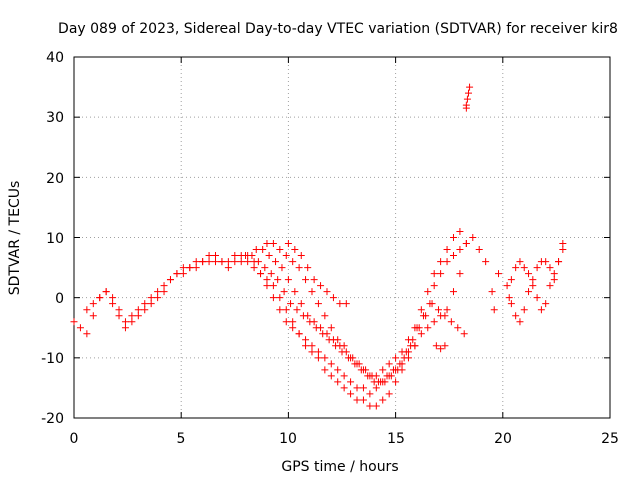 This screenshot has height=480, width=640. What do you see at coordinates (55, 179) in the screenshot?
I see `y-tick-label: 20` at bounding box center [55, 179].